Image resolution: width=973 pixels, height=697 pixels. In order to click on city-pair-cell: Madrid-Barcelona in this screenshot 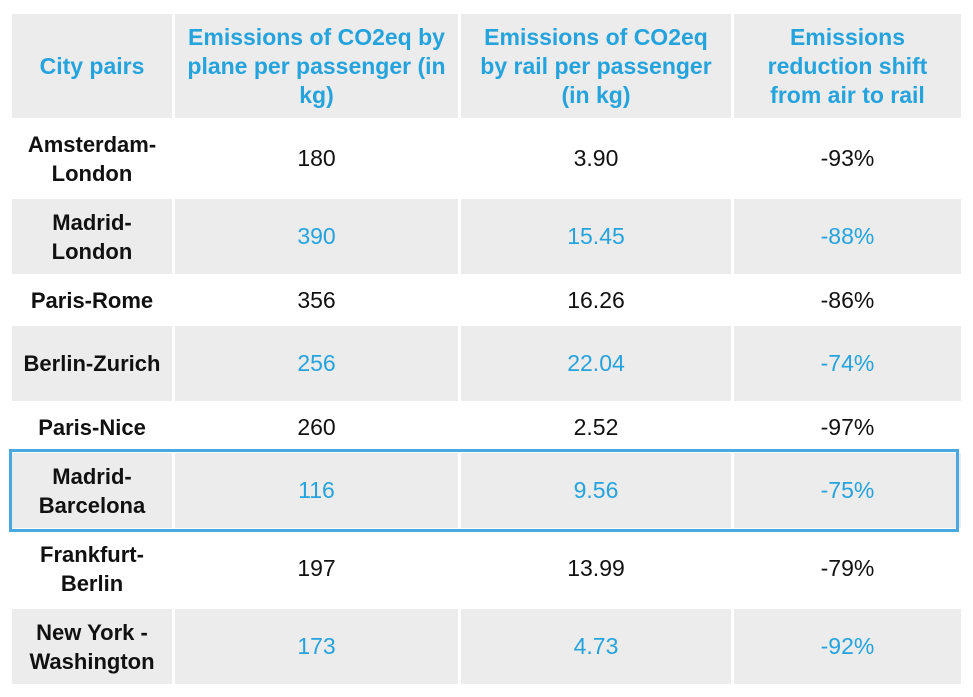, I will do `click(92, 490)`.